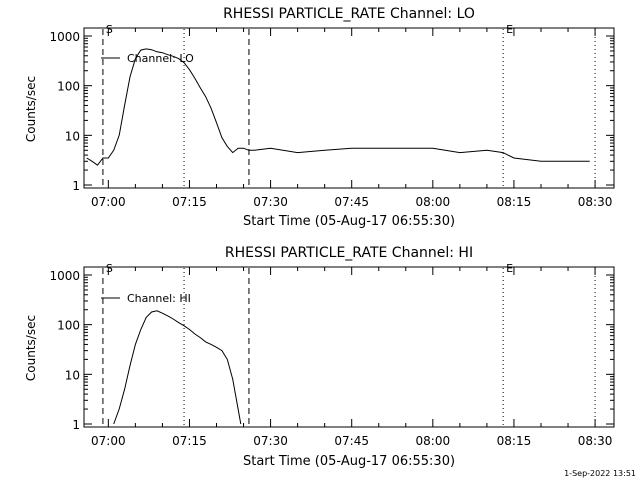 This screenshot has width=640, height=480. Describe the element at coordinates (349, 14) in the screenshot. I see `chart-title-lo: RHESSI PARTICLE_RATE Channel: LO` at that location.